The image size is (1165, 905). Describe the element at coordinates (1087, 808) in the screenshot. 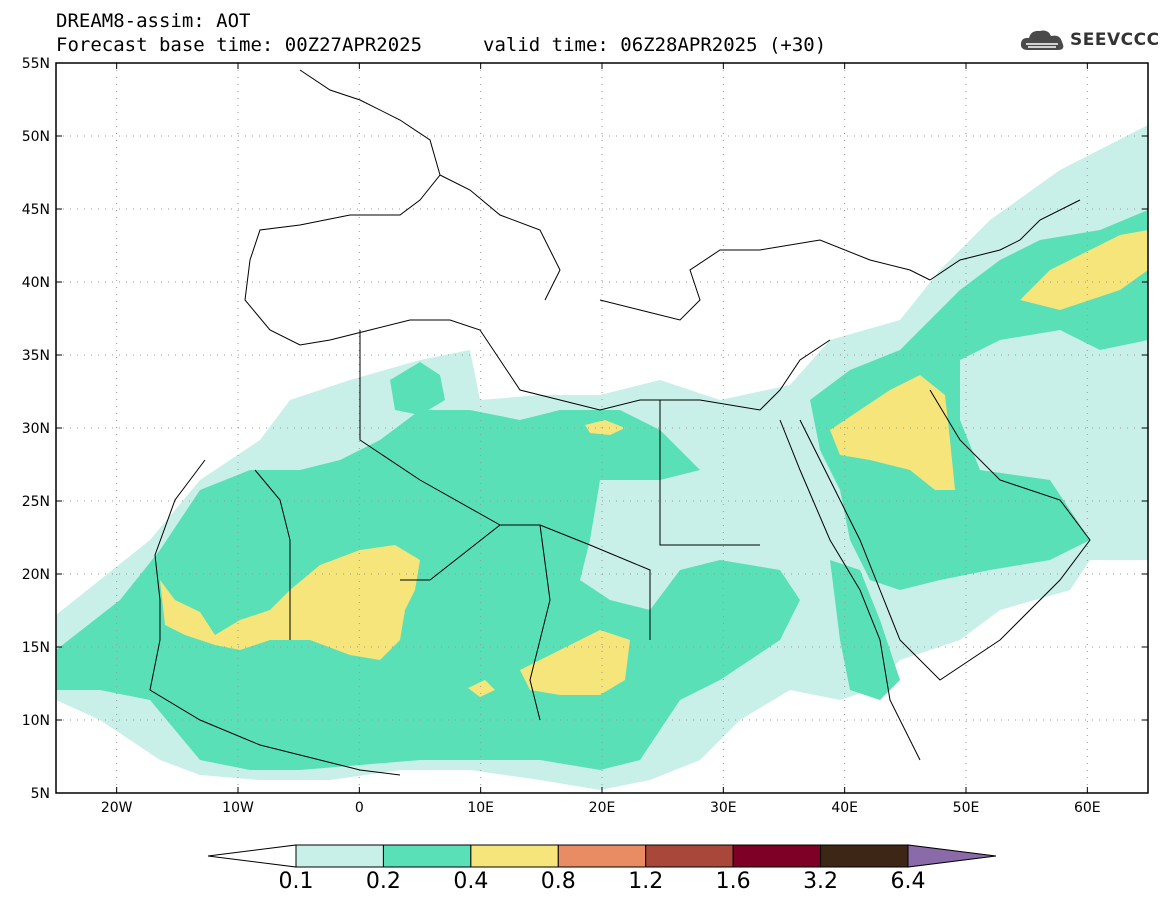

I see `lon-tick-label: 60E` at that location.